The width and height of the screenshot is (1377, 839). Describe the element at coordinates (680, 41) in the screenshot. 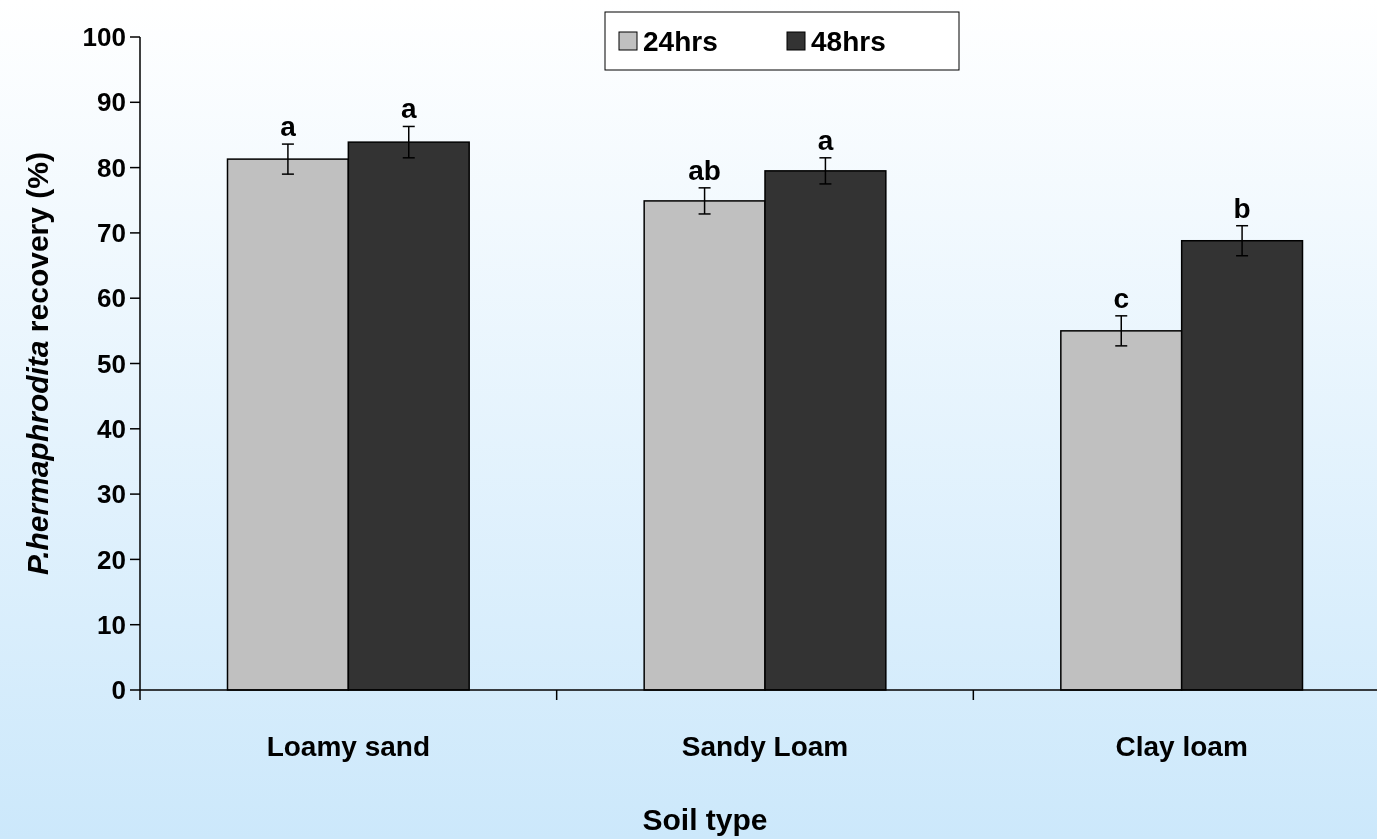

I see `legend-label: 24hrs` at that location.